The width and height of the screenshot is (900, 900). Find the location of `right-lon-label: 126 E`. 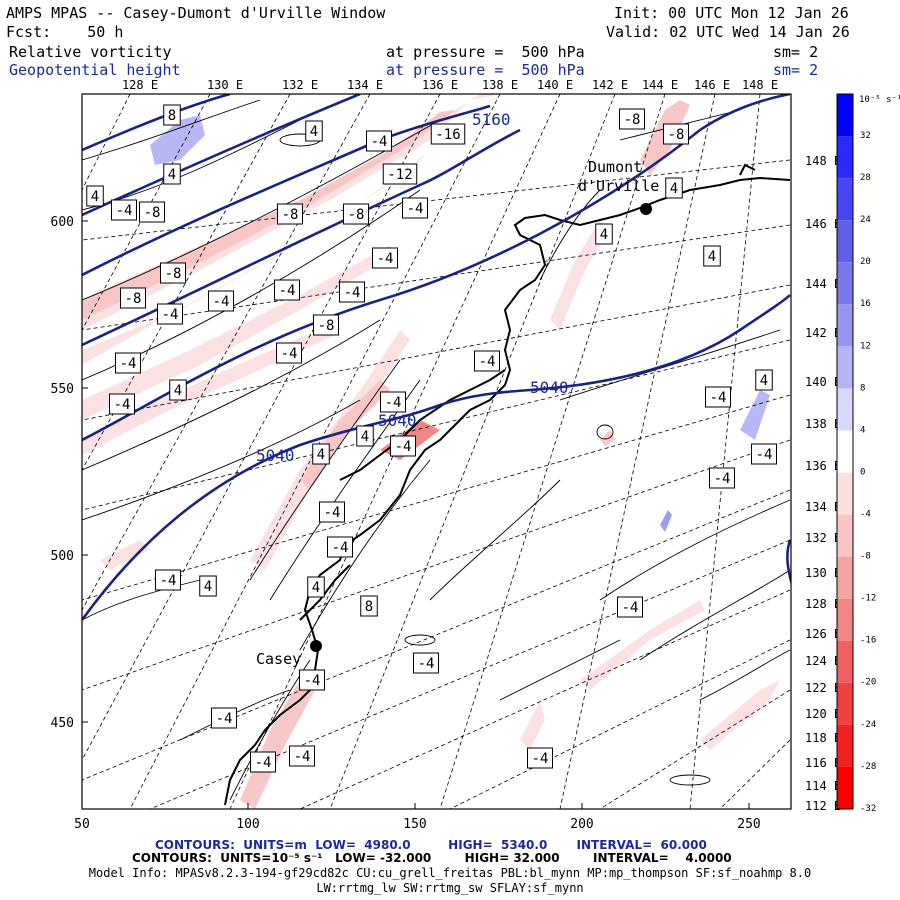

right-lon-label: 126 E is located at coordinates (823, 634).